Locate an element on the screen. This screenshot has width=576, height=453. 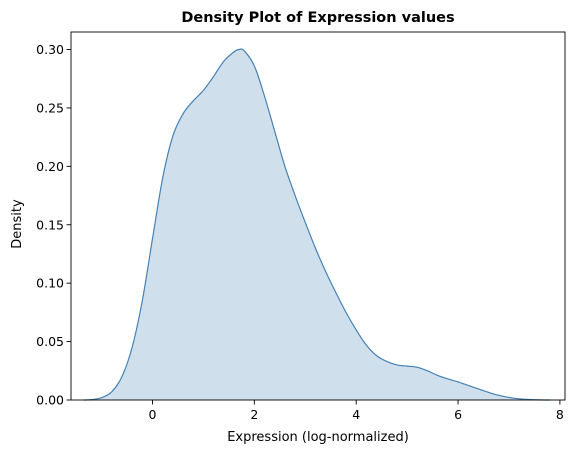
y-axis: 0.00 0.05 0.10 0.15 0.20 0.25 0.30 is located at coordinates (53, 225).